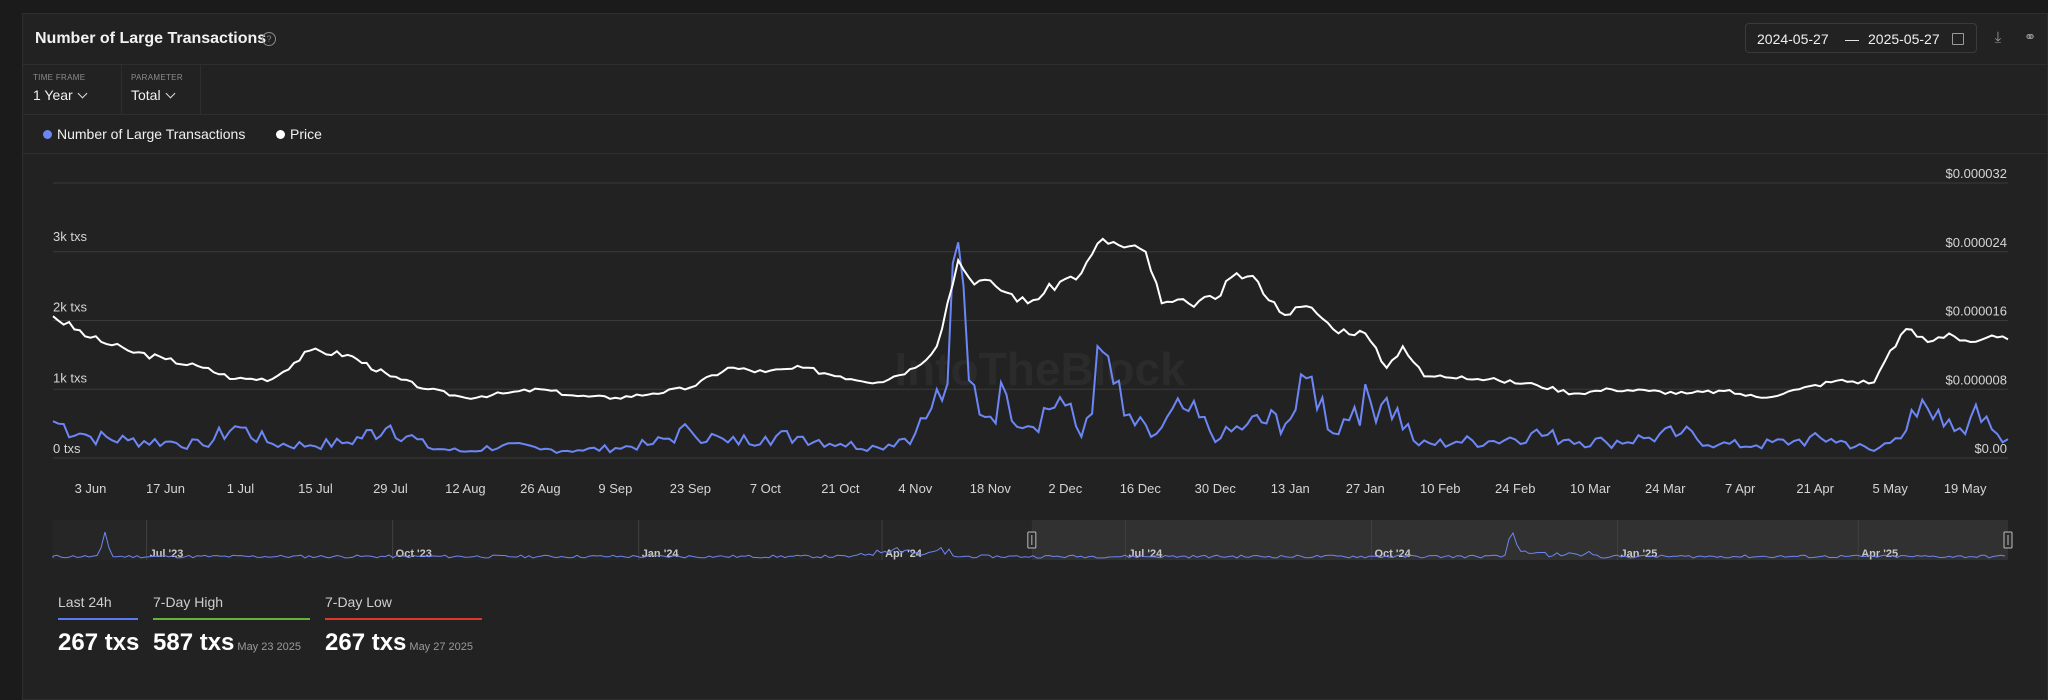  I want to click on stat-date: May 27 2025, so click(441, 647).